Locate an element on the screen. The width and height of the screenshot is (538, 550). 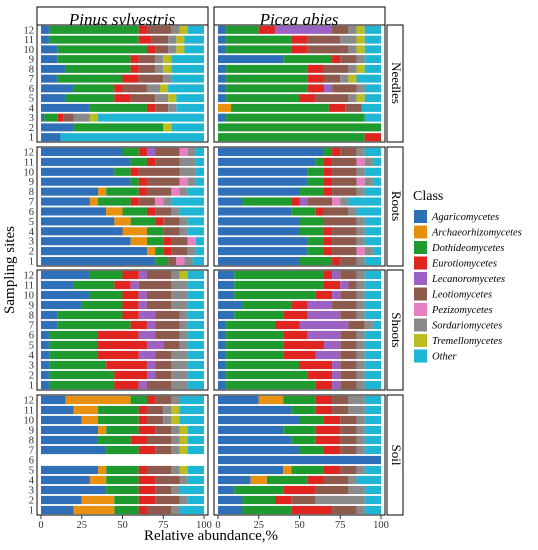
y-tick-label: 12 is located at coordinates (29, 30).